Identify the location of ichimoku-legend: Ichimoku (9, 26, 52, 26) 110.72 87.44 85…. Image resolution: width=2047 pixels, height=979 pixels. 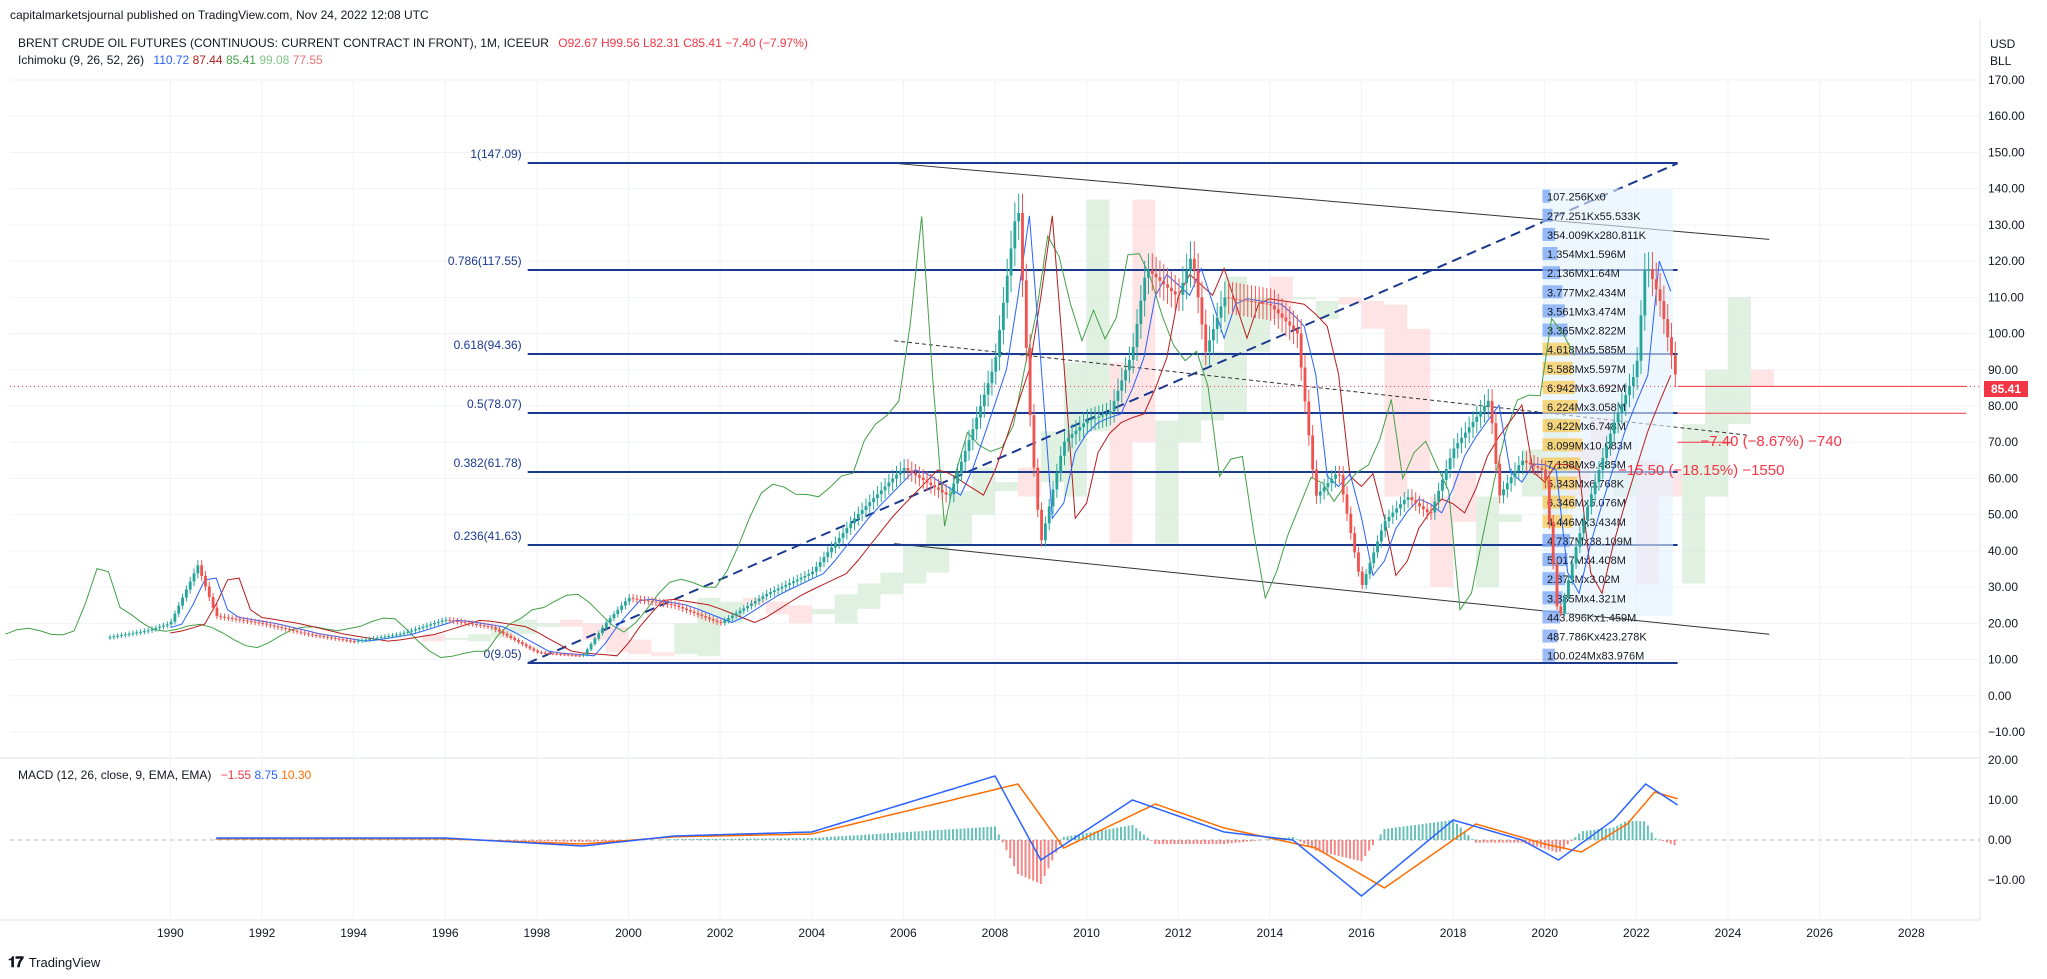
(170, 60).